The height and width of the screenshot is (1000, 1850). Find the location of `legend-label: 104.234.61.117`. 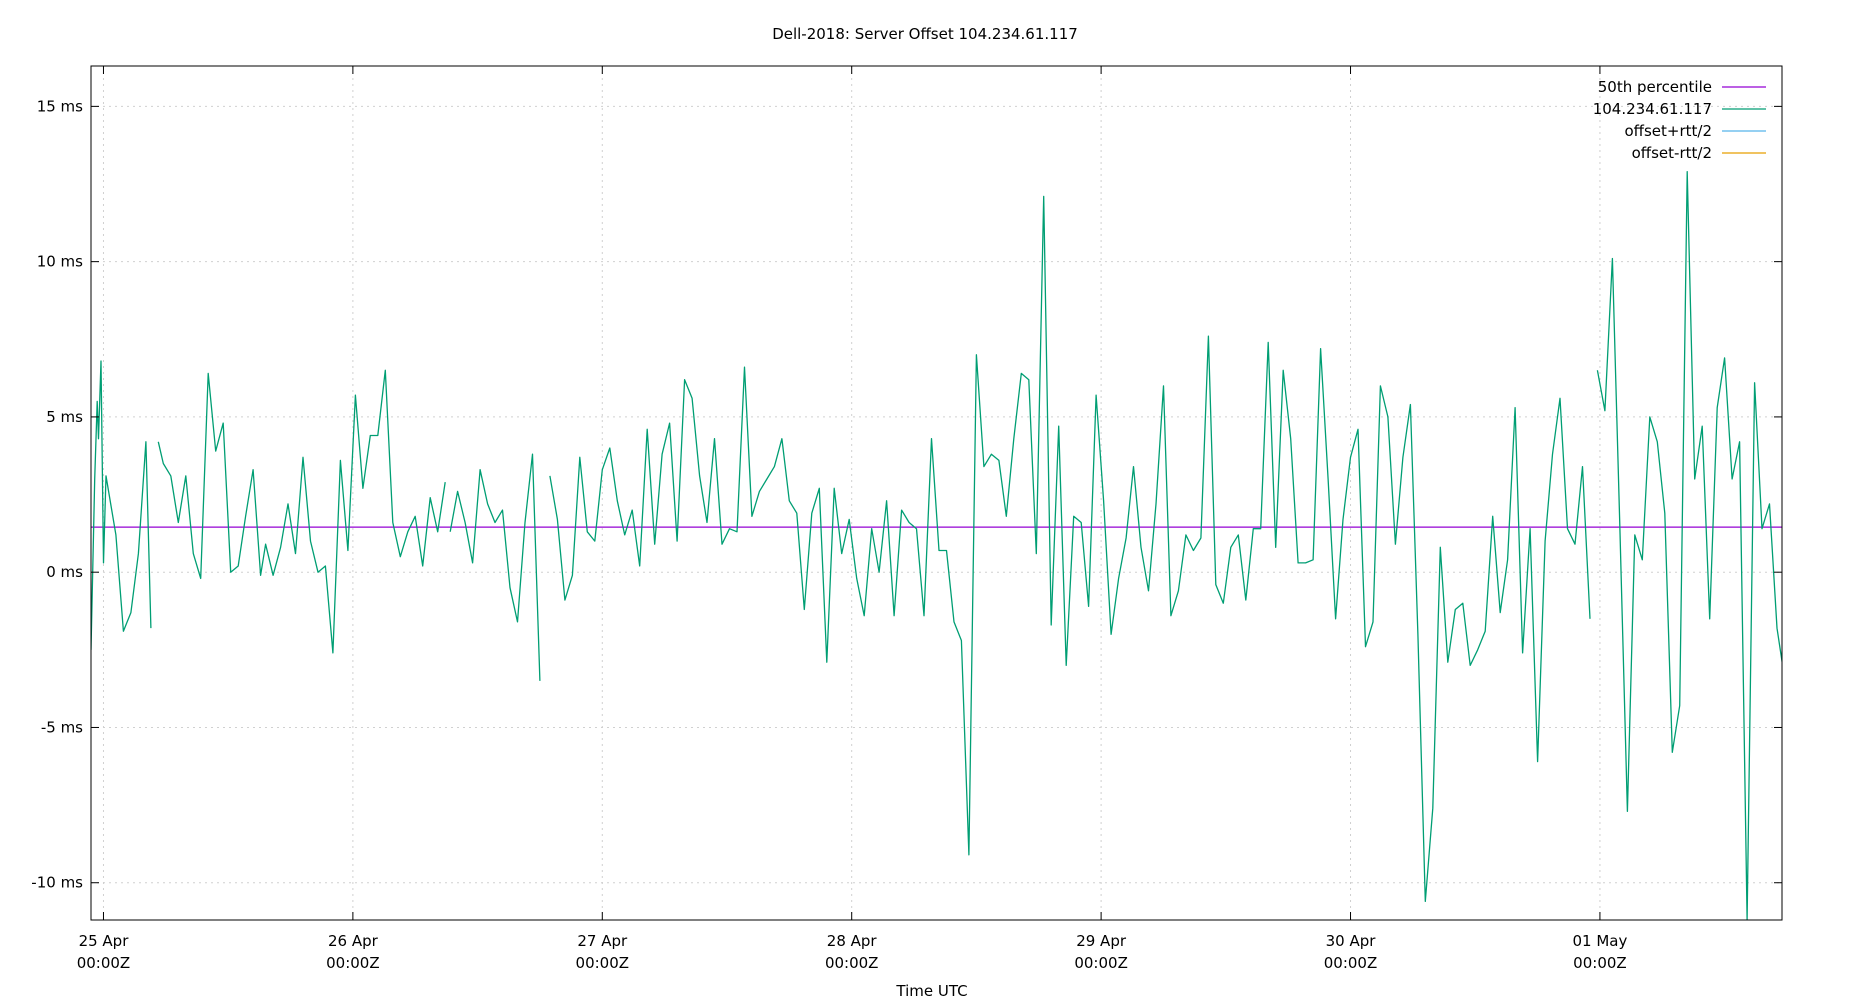

legend-label: 104.234.61.117 is located at coordinates (1652, 109).